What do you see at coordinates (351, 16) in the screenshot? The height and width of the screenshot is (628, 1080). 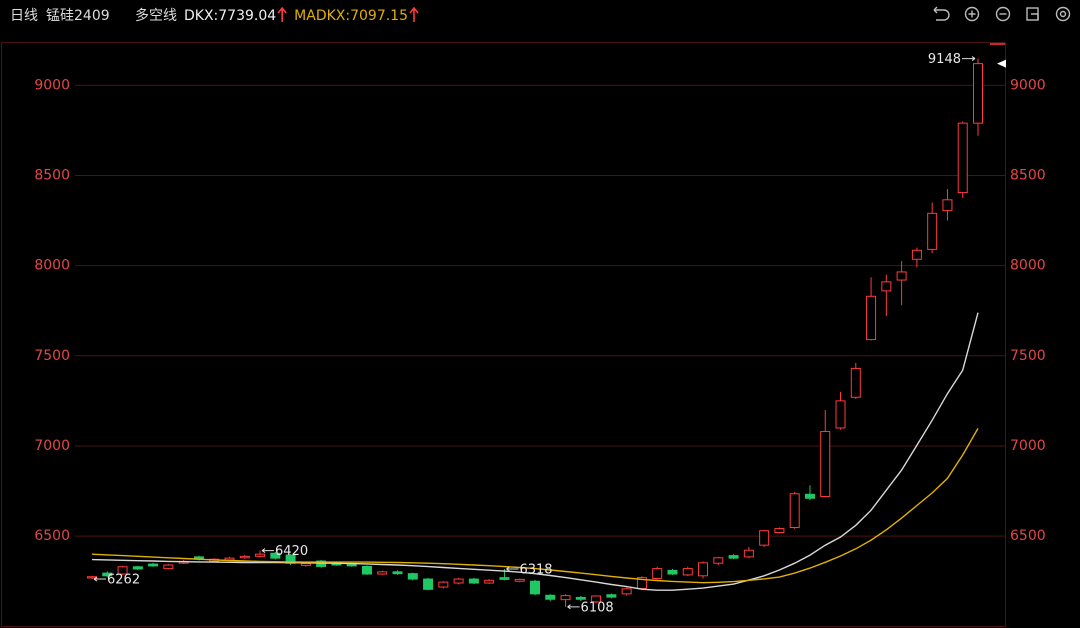 I see `legend-entry: MADKX:7097.15` at bounding box center [351, 16].